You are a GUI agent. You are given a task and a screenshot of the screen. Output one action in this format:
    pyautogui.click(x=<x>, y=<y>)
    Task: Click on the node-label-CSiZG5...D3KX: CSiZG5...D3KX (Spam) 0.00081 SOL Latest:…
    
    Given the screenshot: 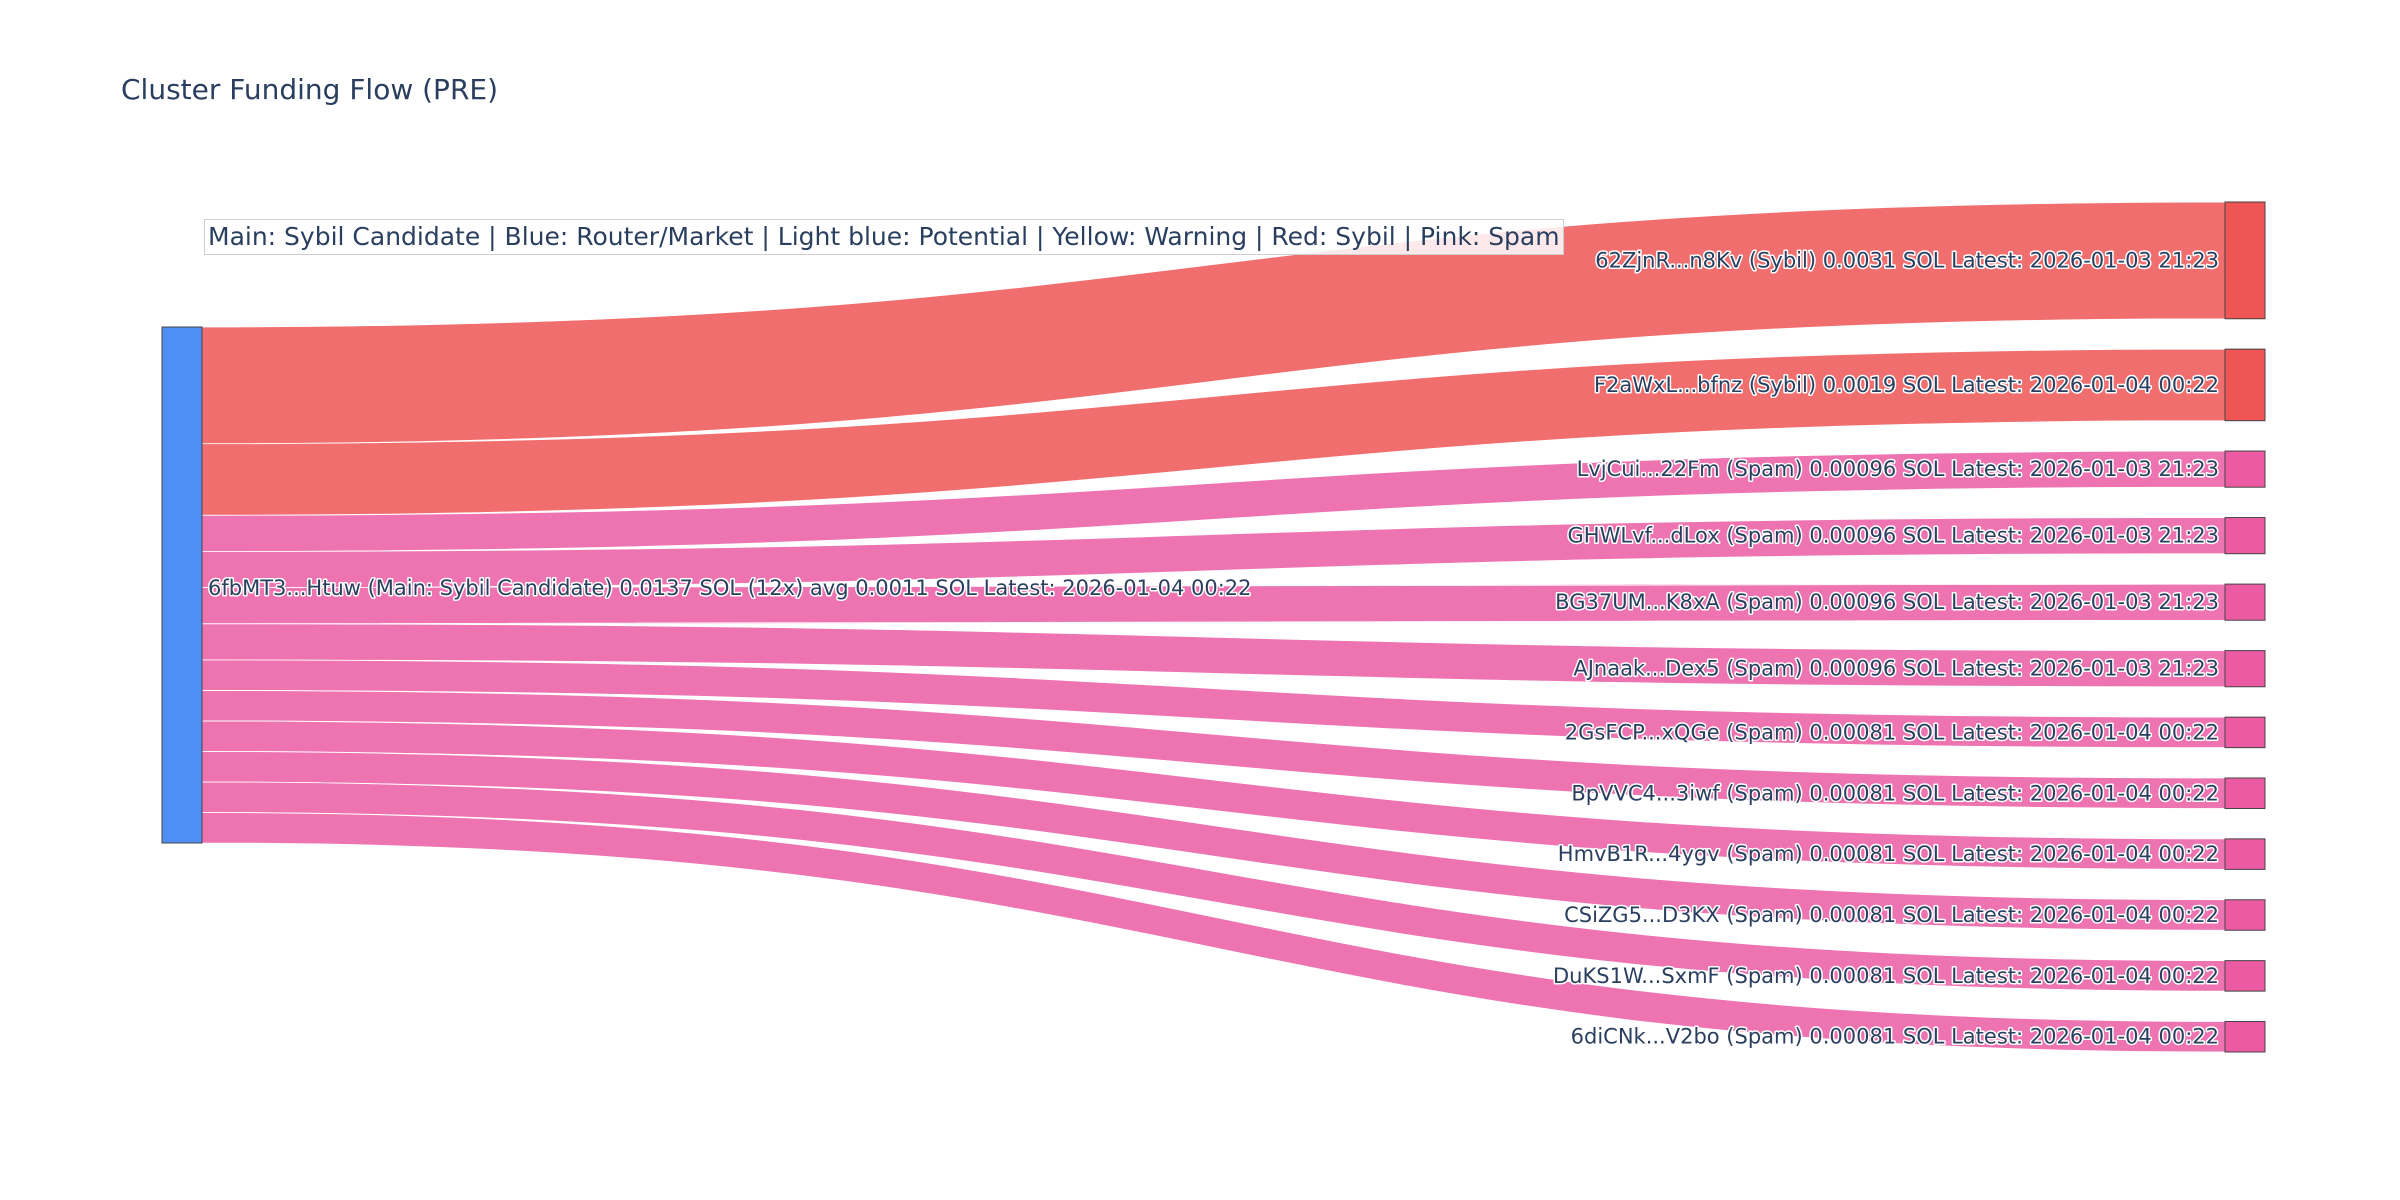 What is the action you would take?
    pyautogui.click(x=1891, y=915)
    